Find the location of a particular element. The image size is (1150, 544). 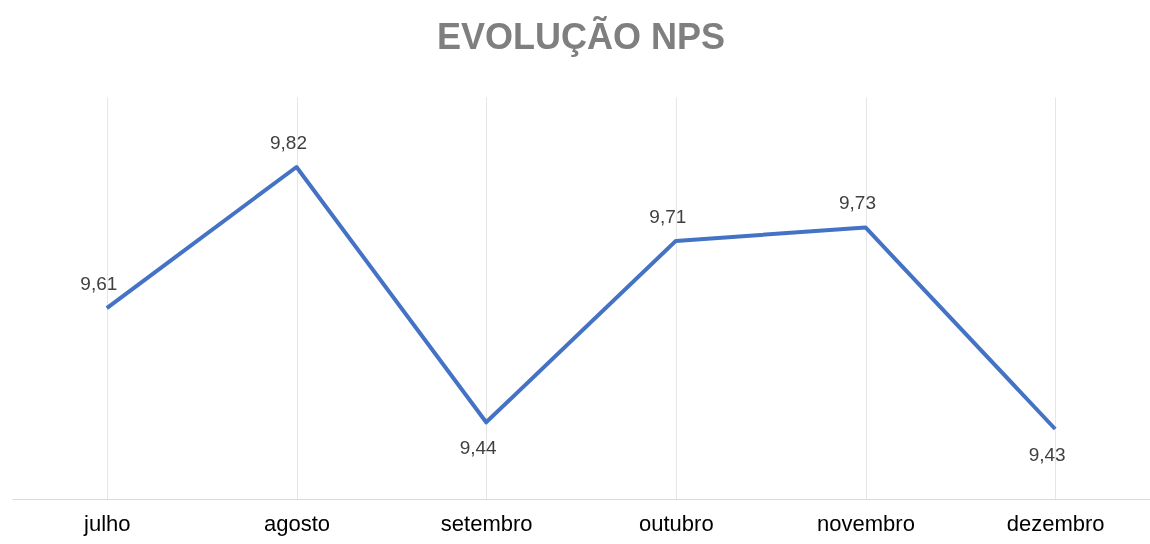

x-tick-label: agosto is located at coordinates (297, 523).